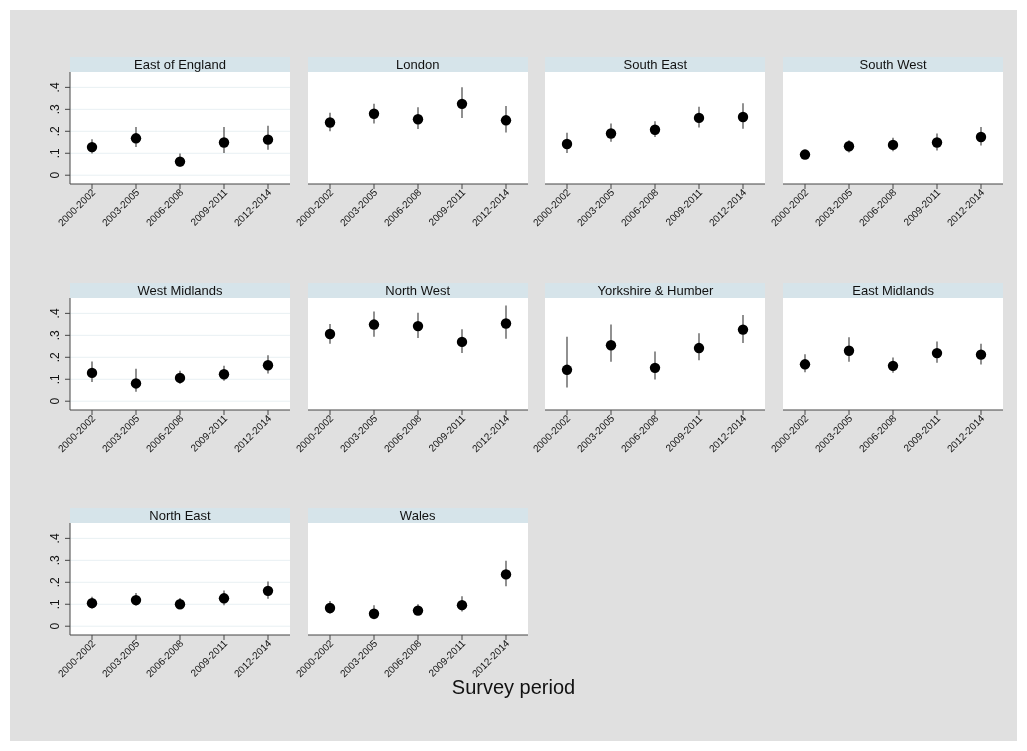  I want to click on chart-title: Yorkshire & Humber, so click(655, 290).